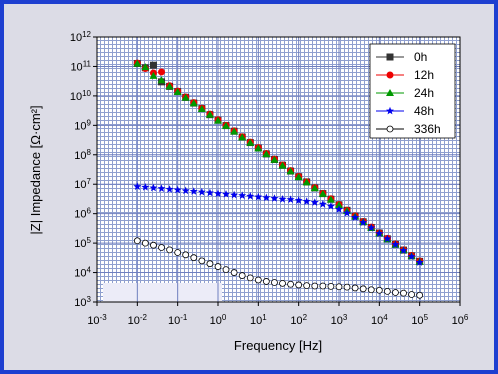 This screenshot has height=374, width=498. I want to click on y-tick-label: 10¹¹, so click(80, 66).